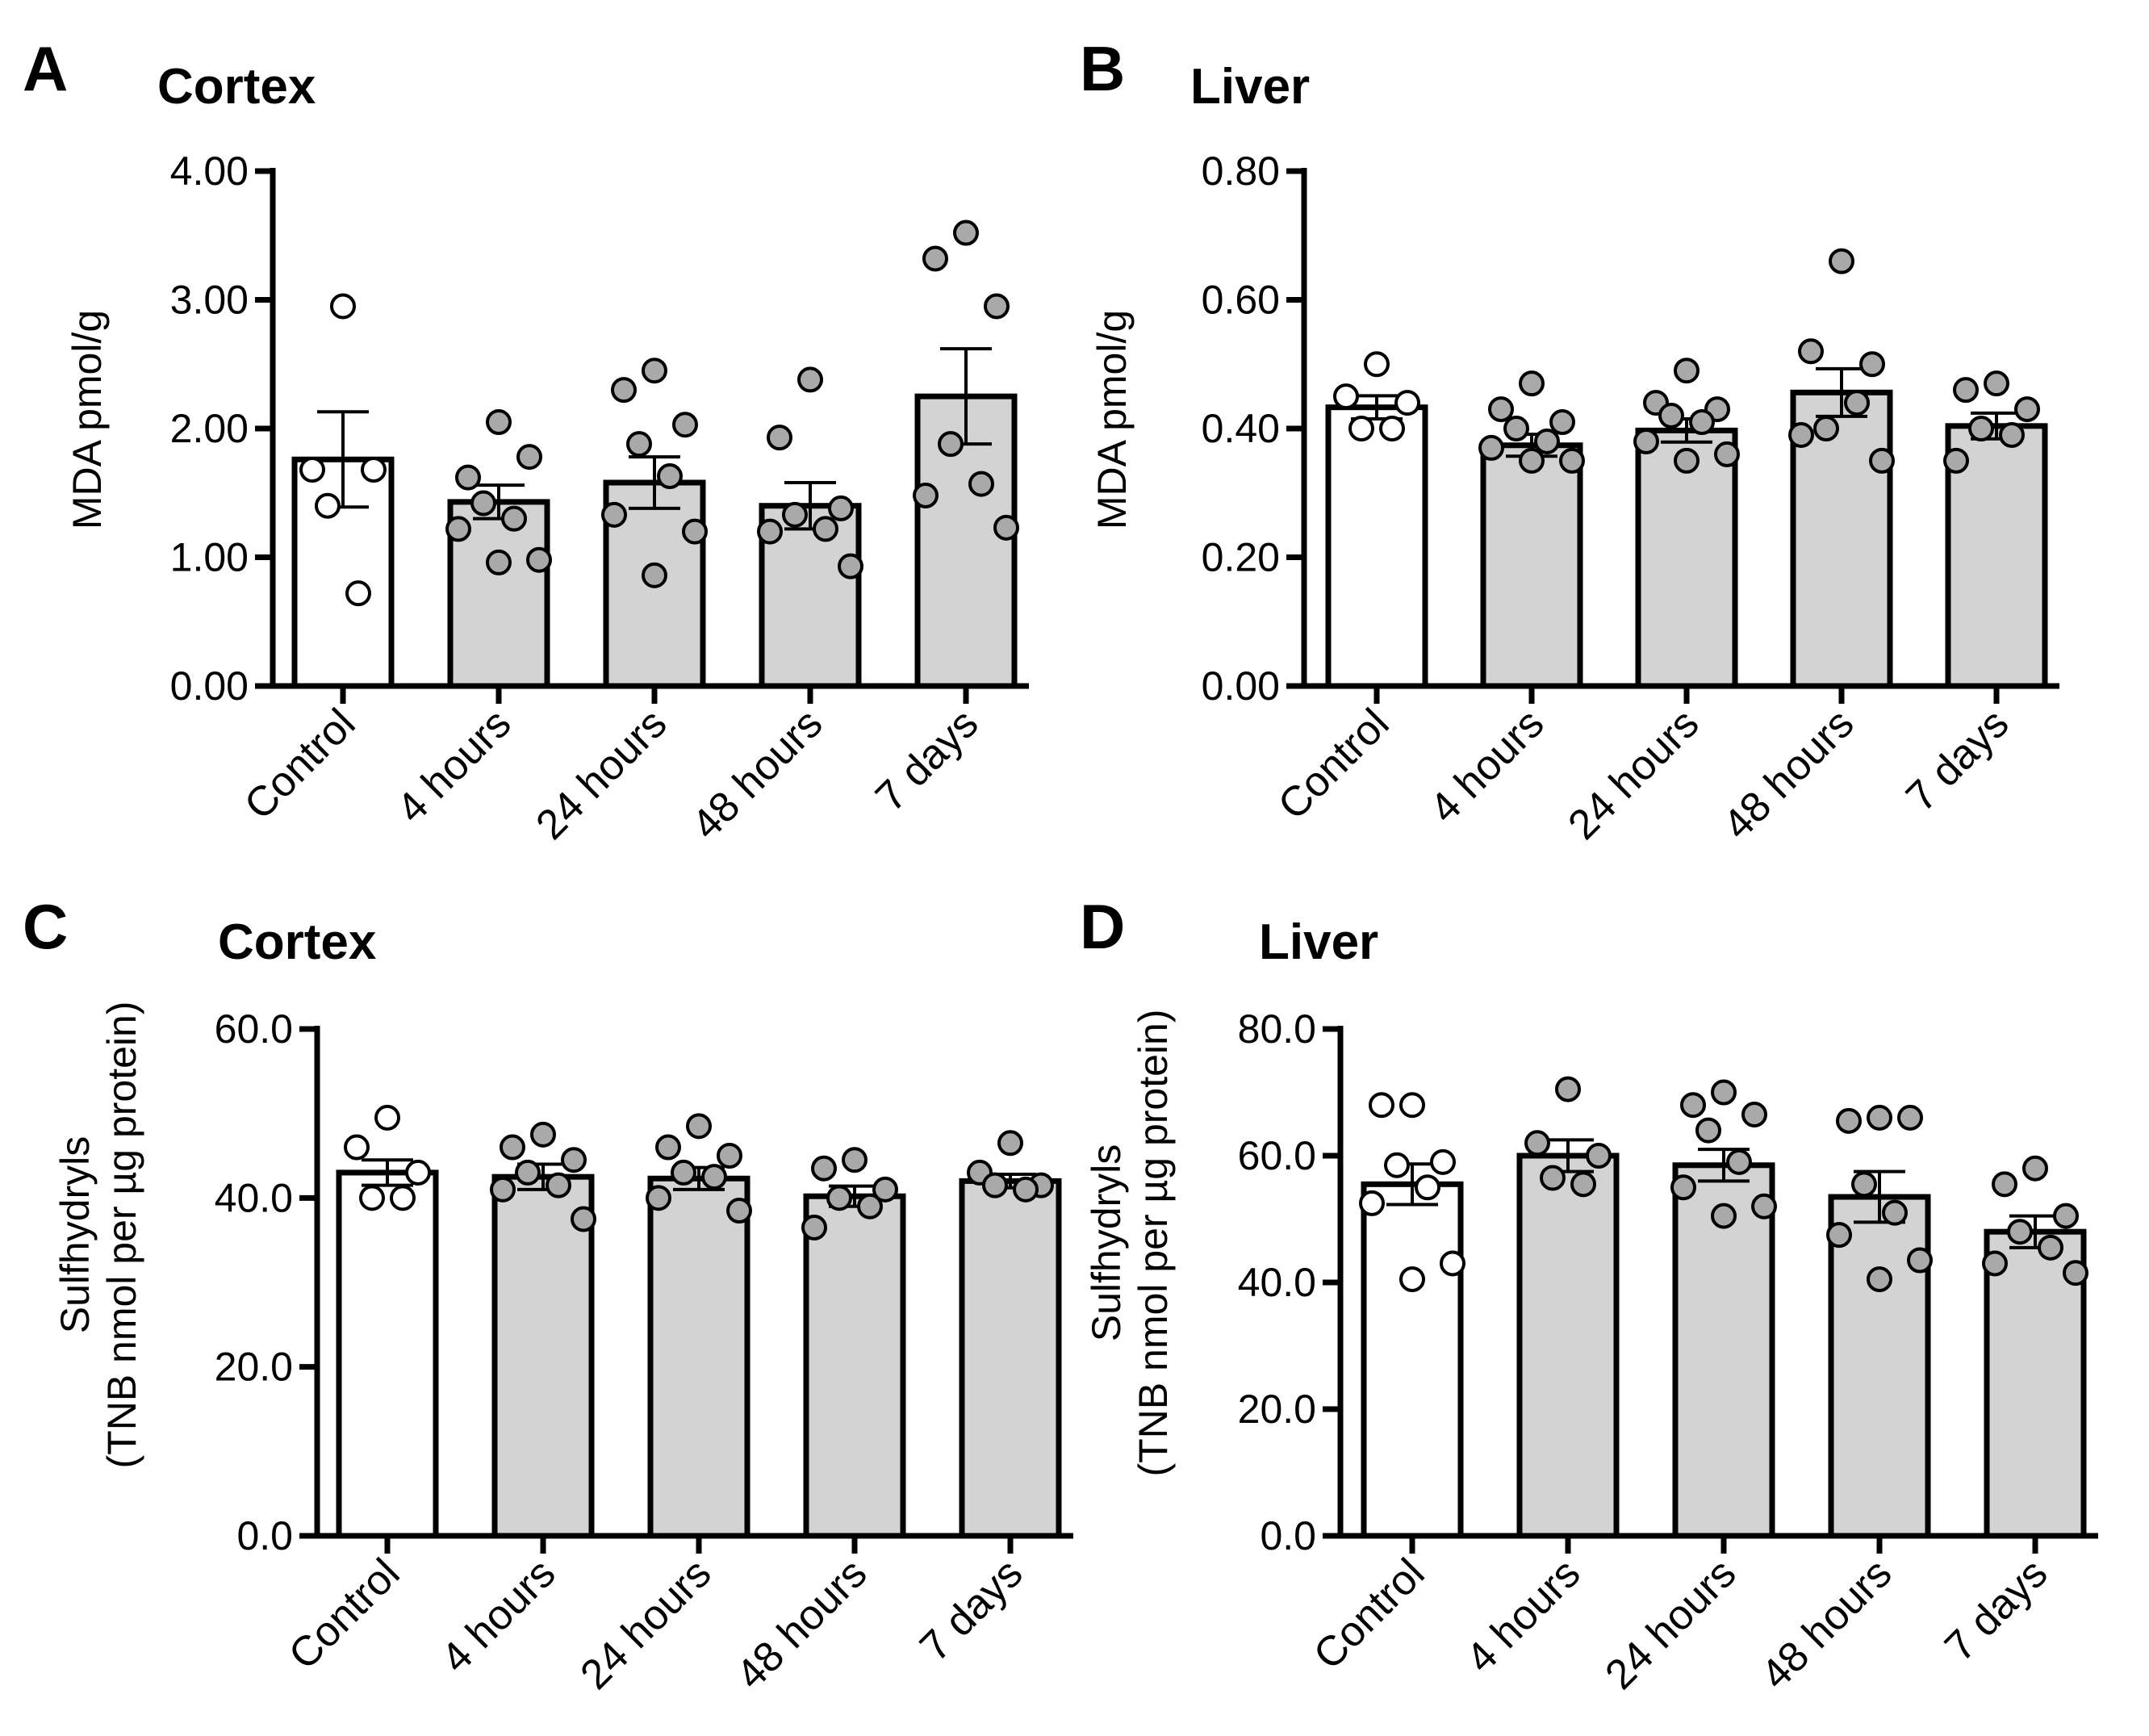 The width and height of the screenshot is (2149, 1736). Describe the element at coordinates (209, 171) in the screenshot. I see `y-tick-label: 4.00` at that location.